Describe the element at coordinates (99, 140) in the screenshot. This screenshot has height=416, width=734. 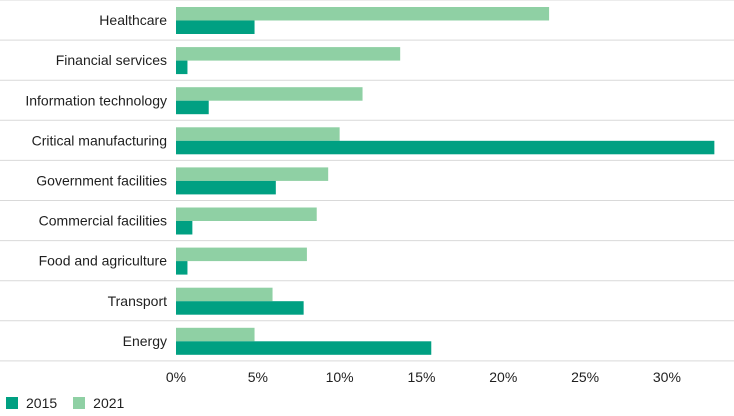
I see `category-label: Critical manufacturing` at that location.